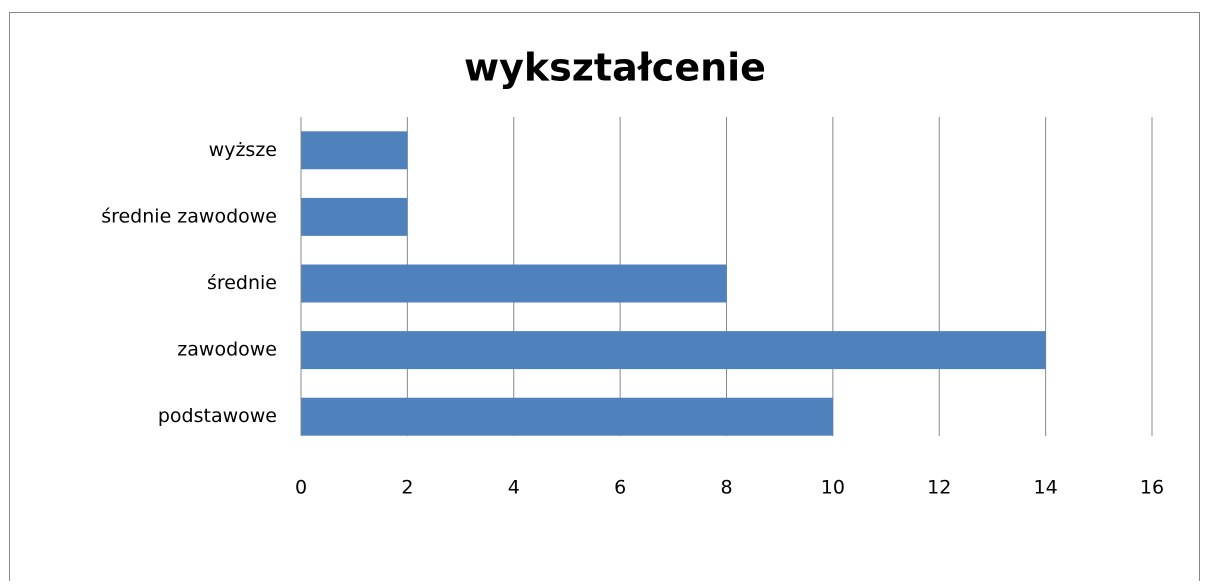 The height and width of the screenshot is (585, 1210). I want to click on x-tick-label: 14, so click(1046, 488).